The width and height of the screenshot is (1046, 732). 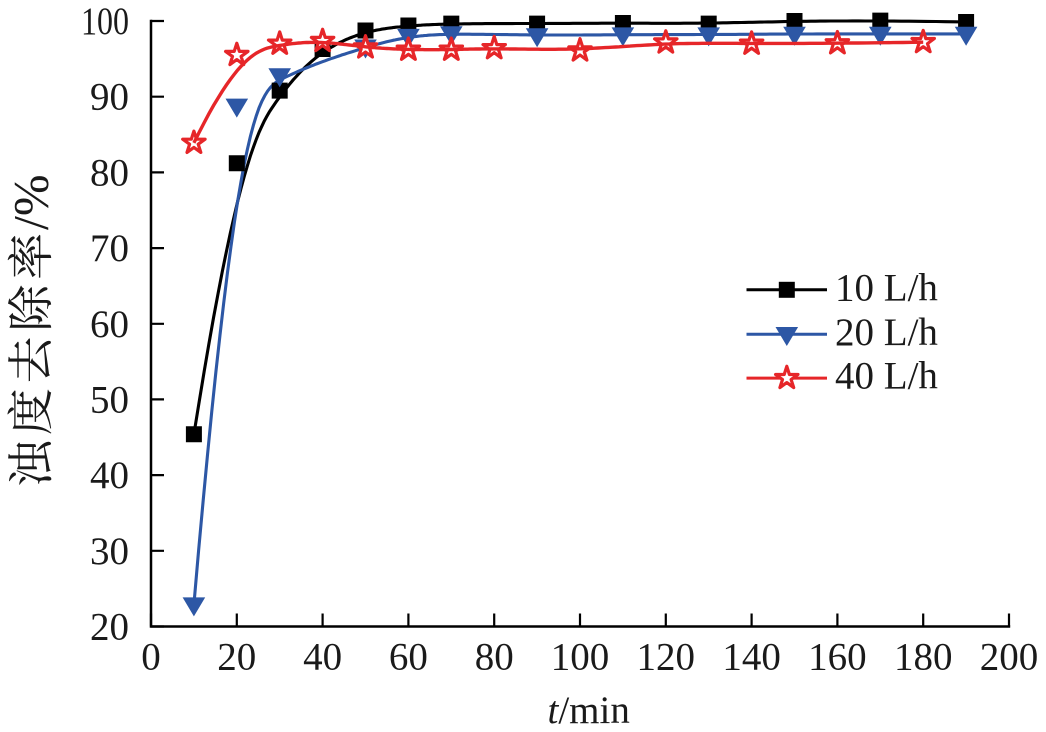 I want to click on svg-text: 180, so click(x=923, y=657).